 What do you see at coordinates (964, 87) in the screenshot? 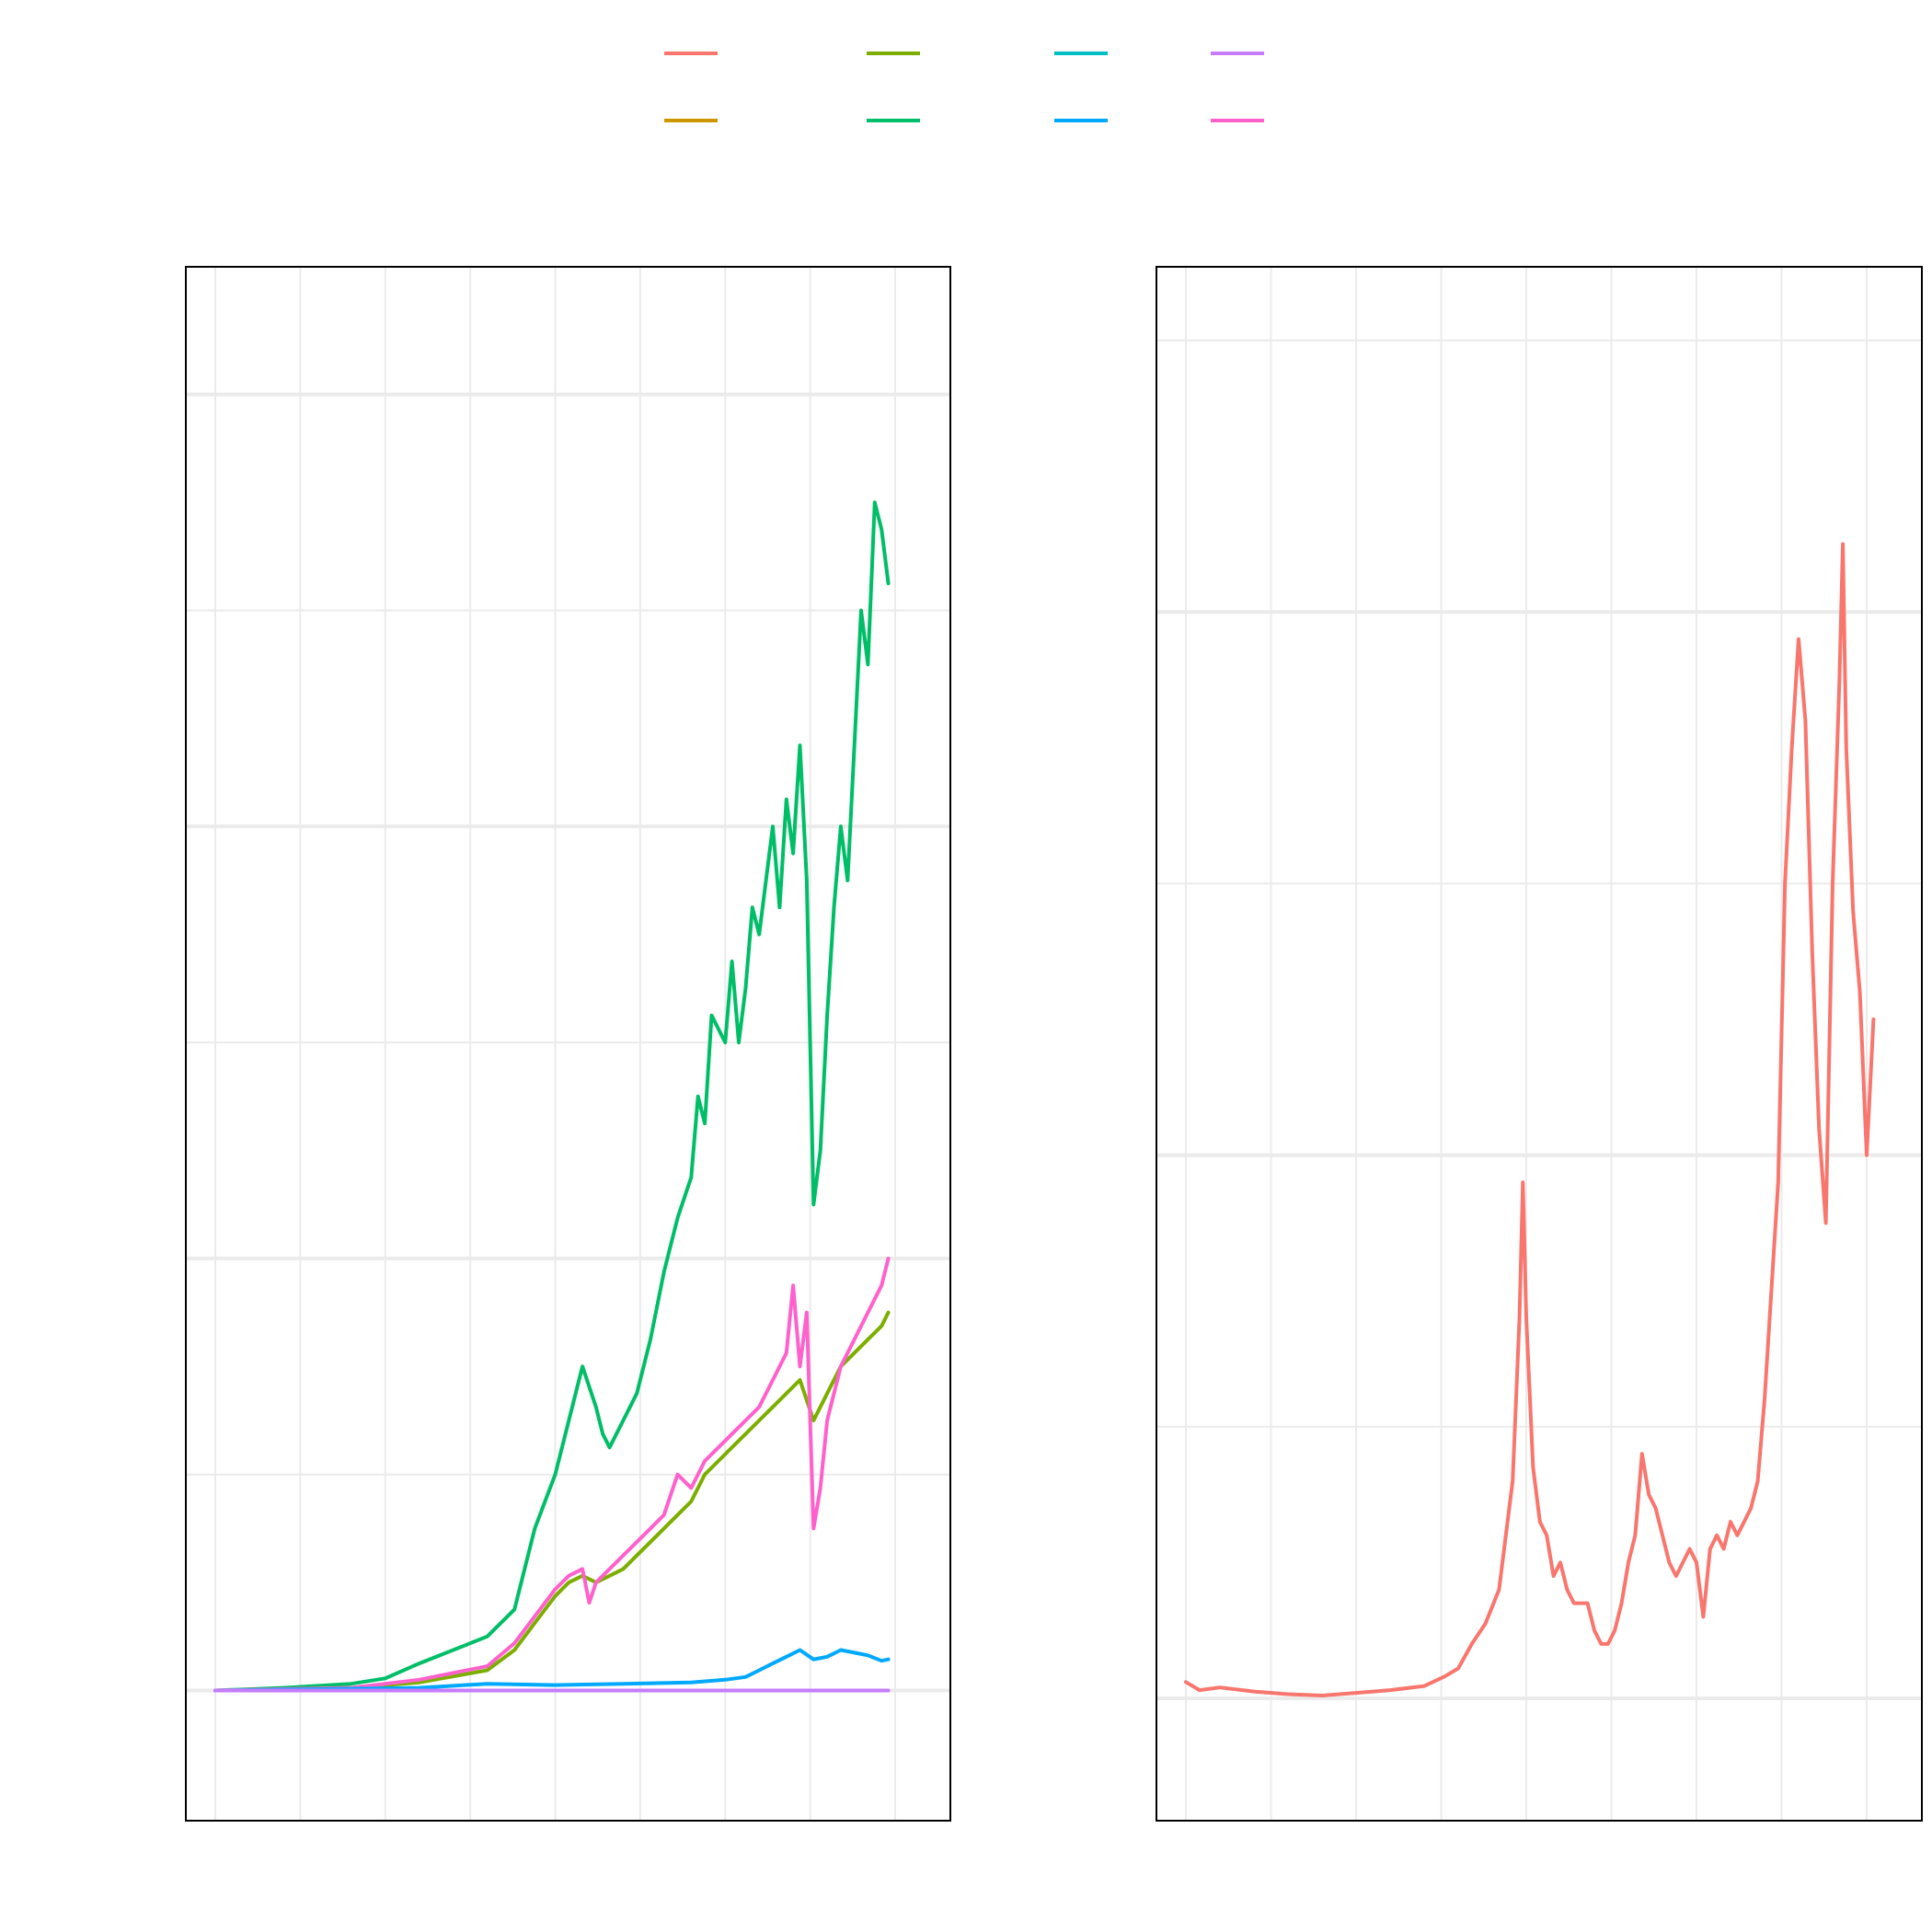
I see `legend` at bounding box center [964, 87].